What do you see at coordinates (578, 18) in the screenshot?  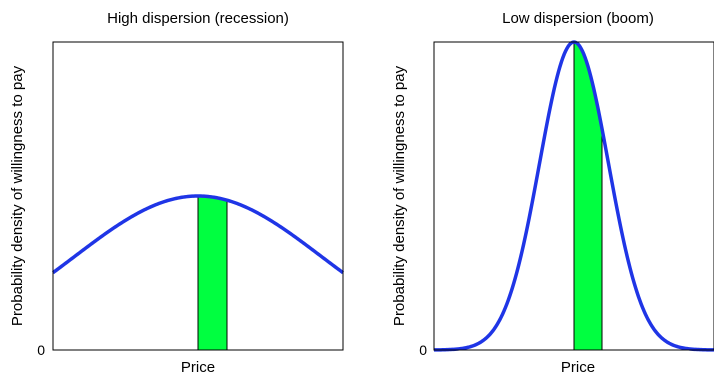 I see `panel-title: Low dispersion (boom)` at bounding box center [578, 18].